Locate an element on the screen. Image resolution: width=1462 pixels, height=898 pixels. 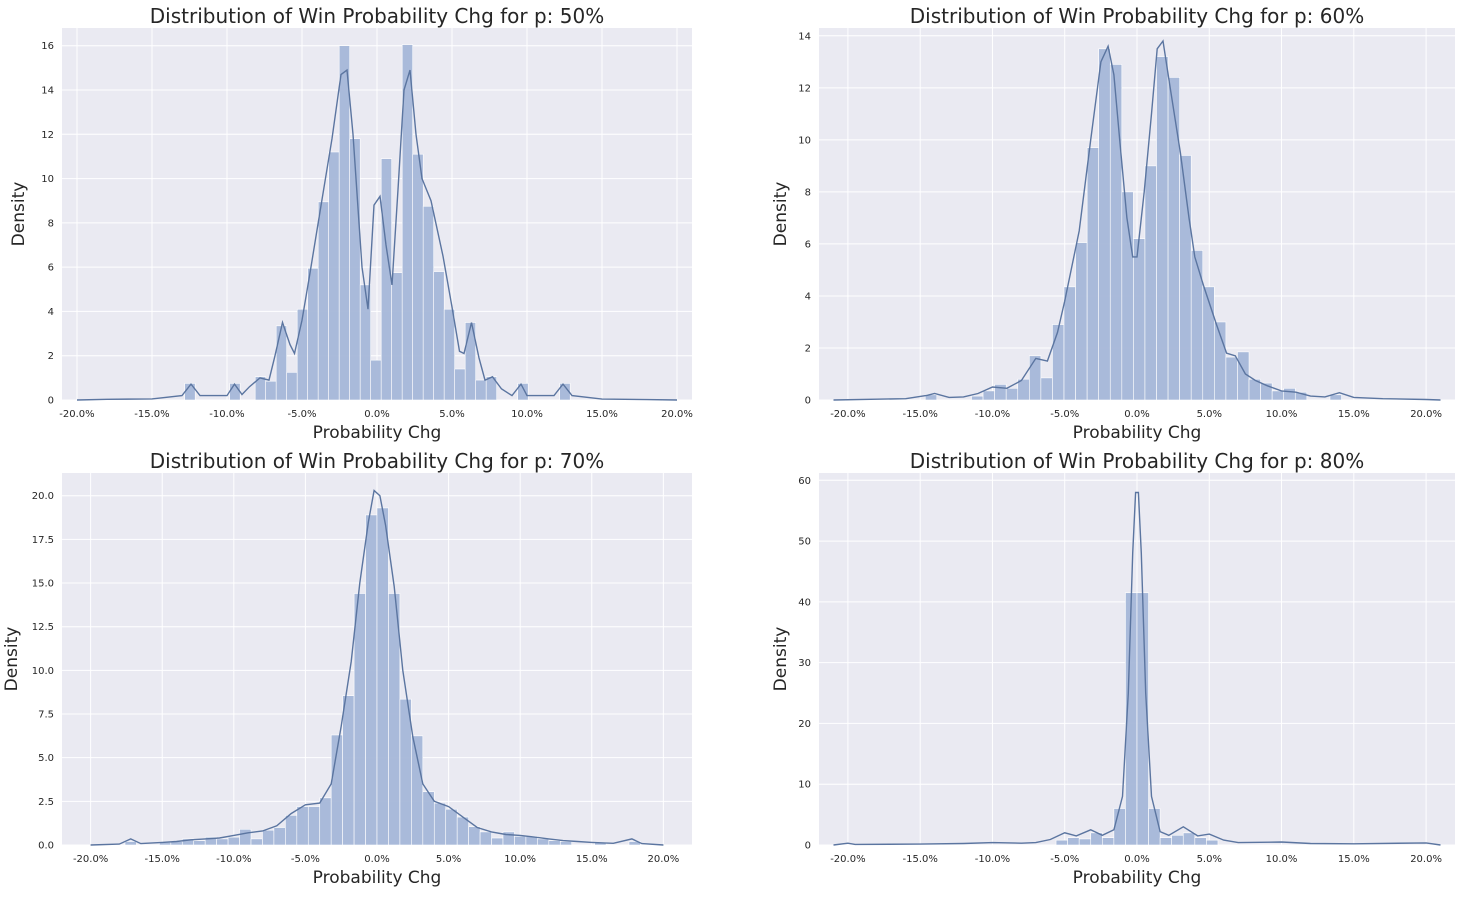
y-tick-label: 20 is located at coordinates (804, 724).